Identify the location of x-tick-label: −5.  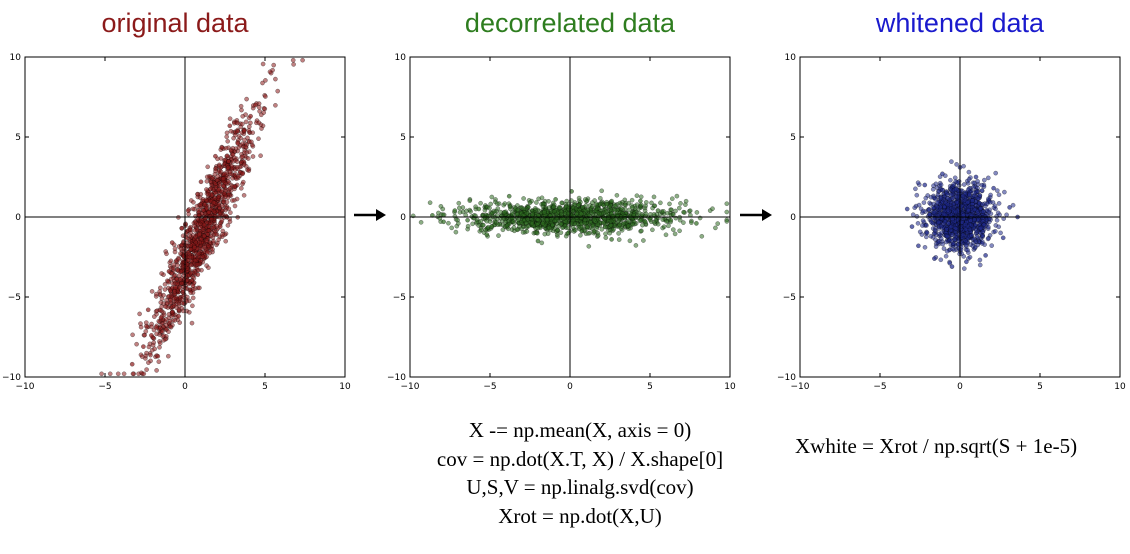
(489, 387).